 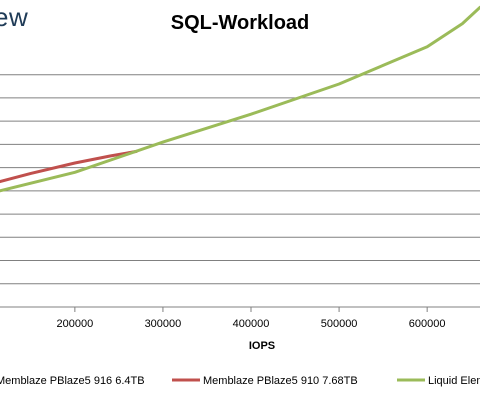 I want to click on chart-title: SQL-Workload, so click(x=240, y=23).